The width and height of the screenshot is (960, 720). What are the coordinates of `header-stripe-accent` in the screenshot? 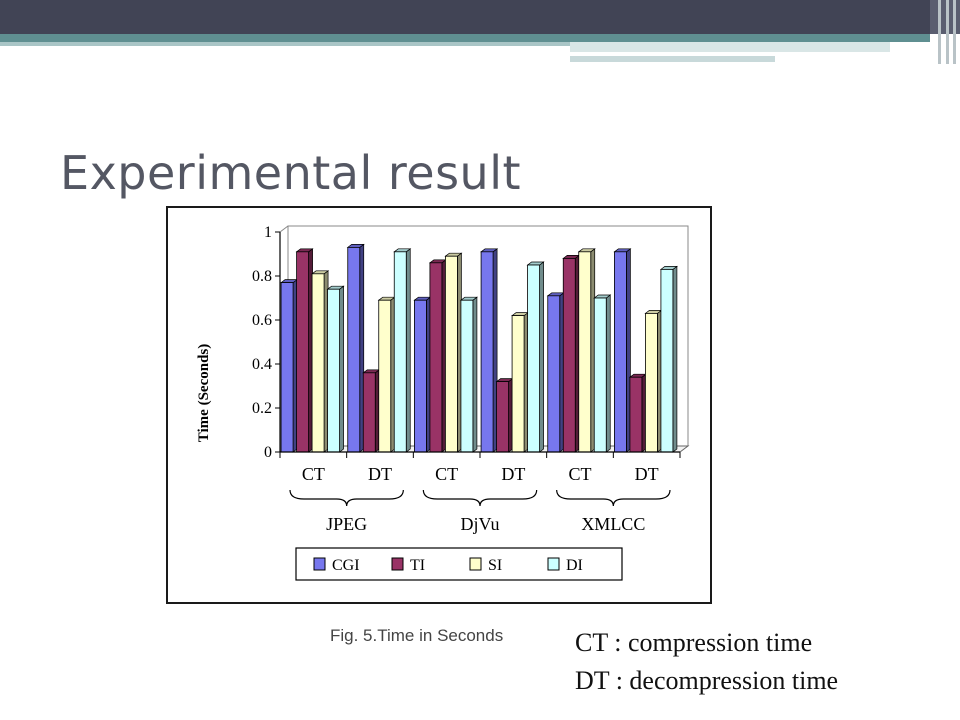 It's located at (730, 47).